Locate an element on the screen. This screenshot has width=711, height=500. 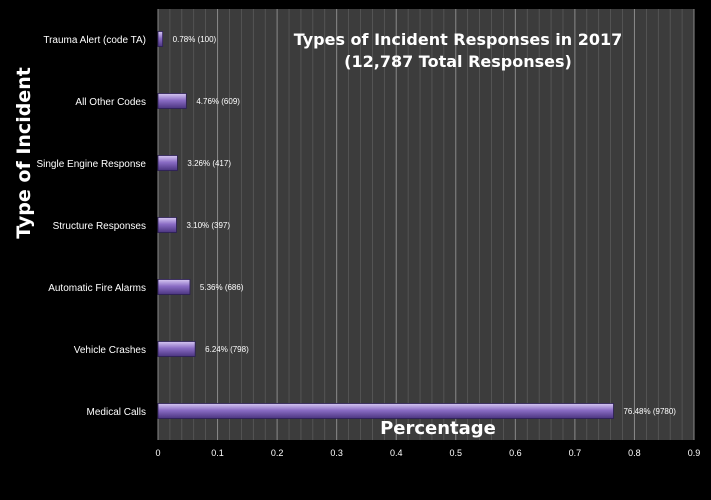
x-tick-label: 0.1 is located at coordinates (217, 453).